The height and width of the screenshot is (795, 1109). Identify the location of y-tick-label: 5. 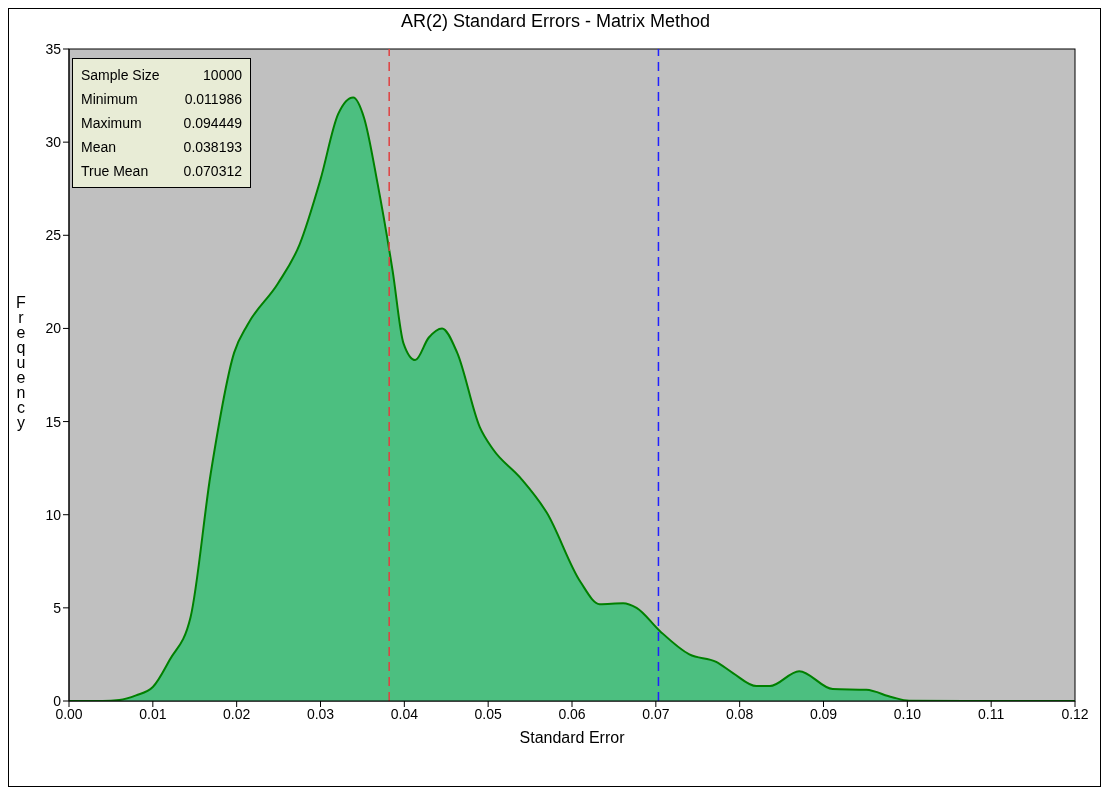
(57, 607).